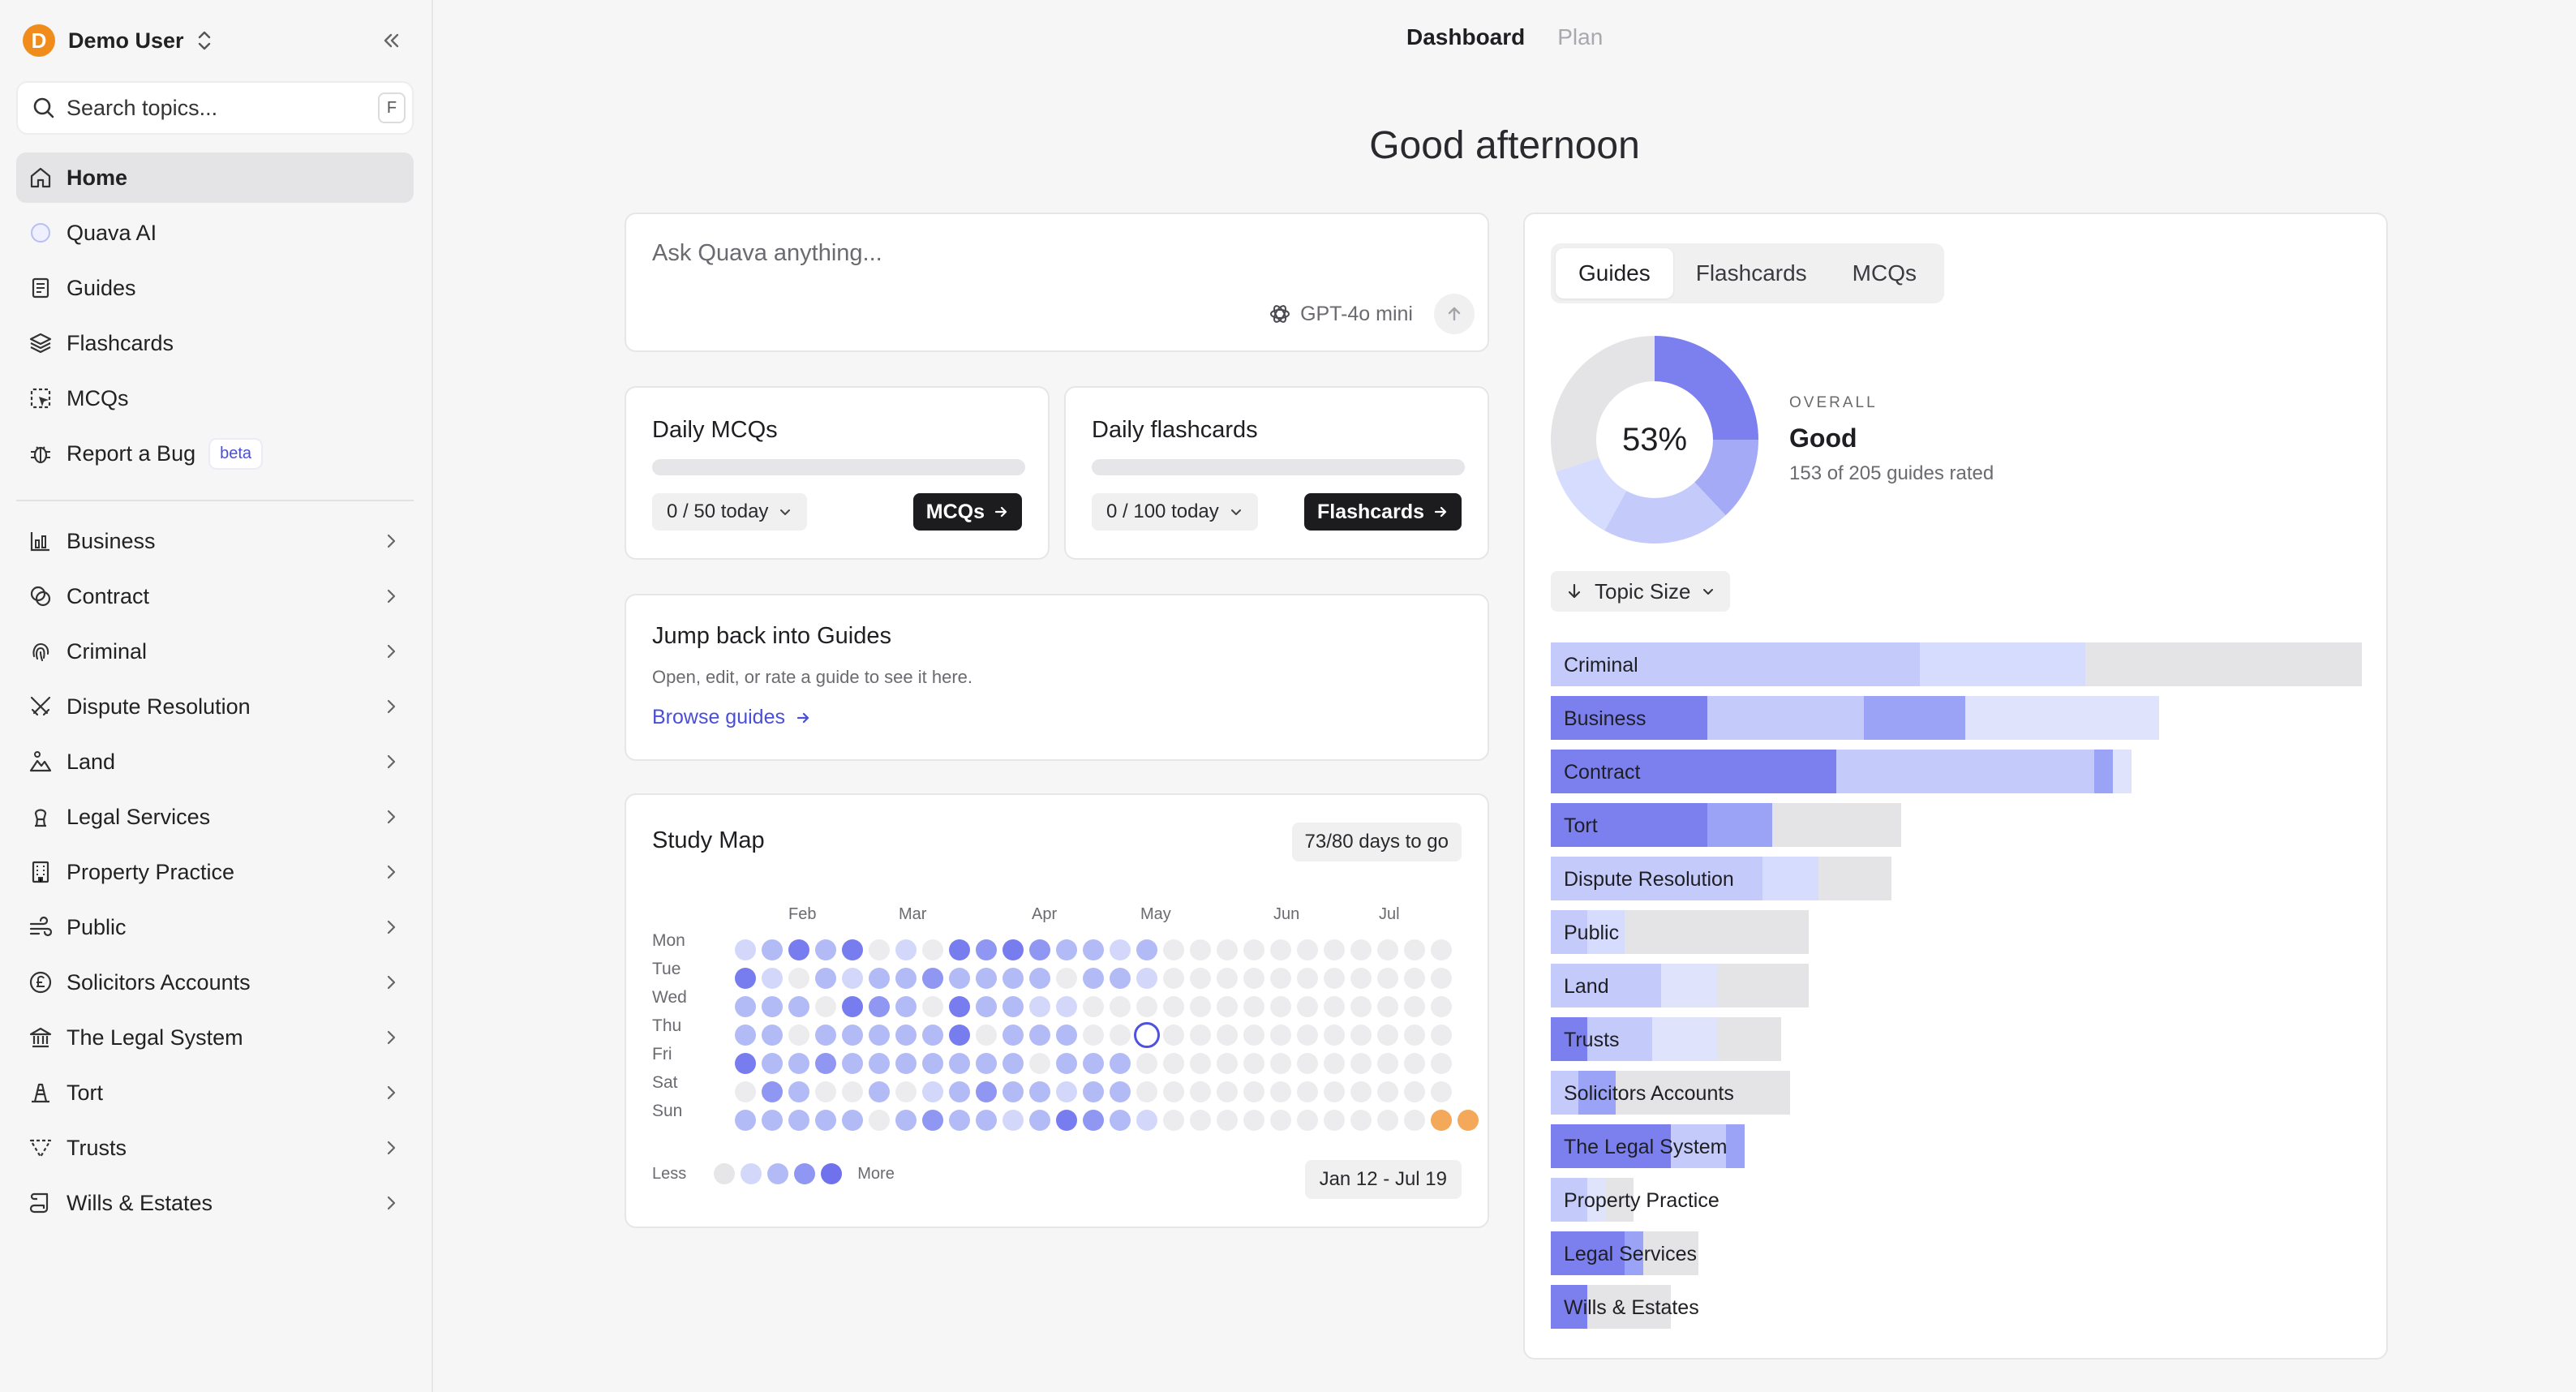 The width and height of the screenshot is (2576, 1392). I want to click on tab-dashboard: Dashboard, so click(1466, 36).